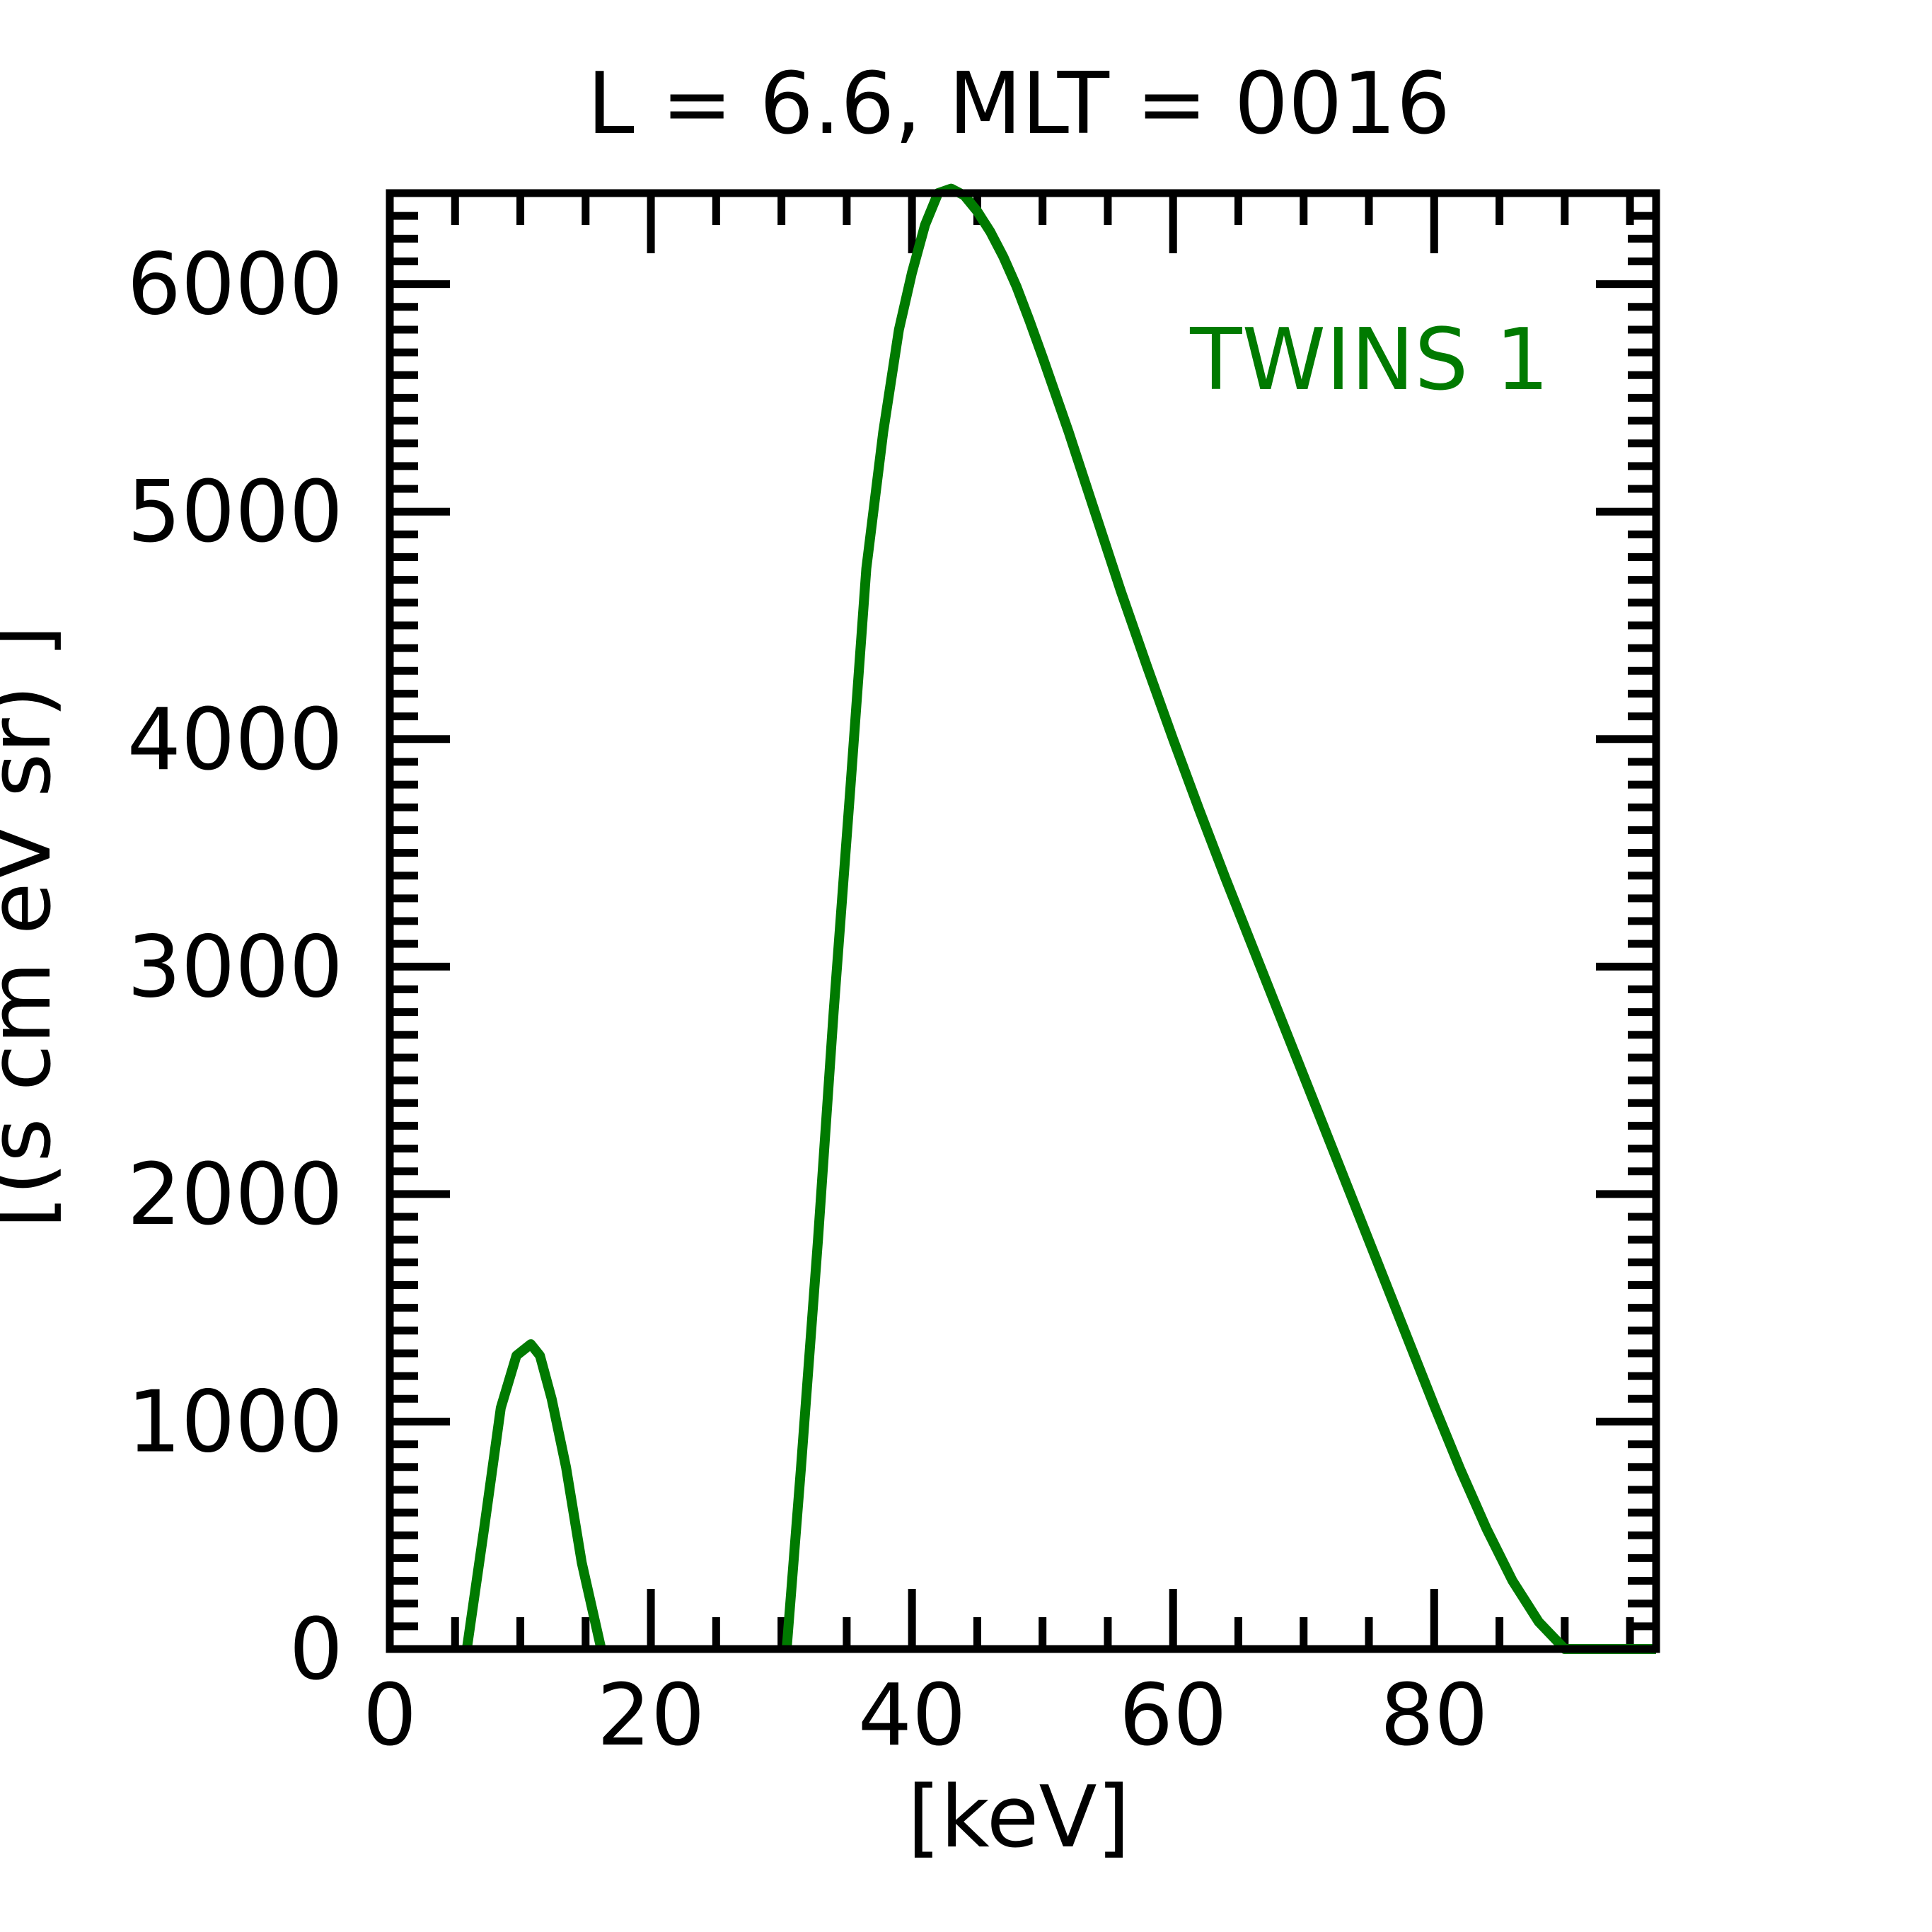 This screenshot has width=1932, height=1932. What do you see at coordinates (235, 1422) in the screenshot?
I see `y-tick-label: 1000` at bounding box center [235, 1422].